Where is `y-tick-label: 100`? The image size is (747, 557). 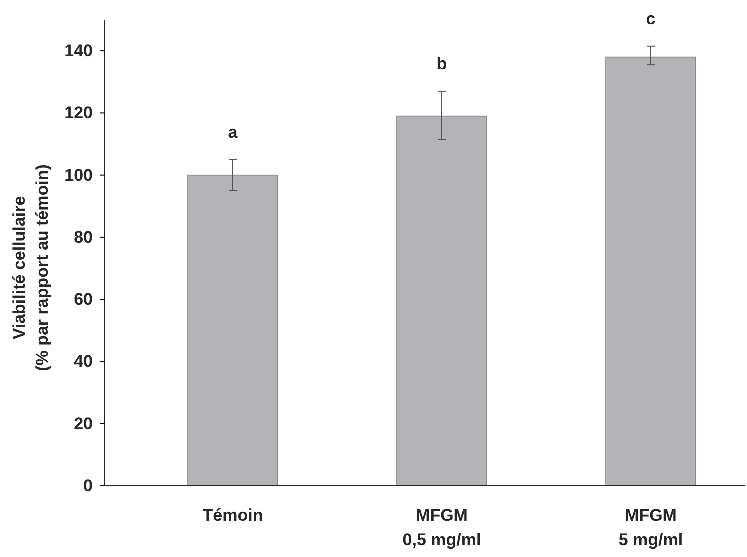 y-tick-label: 100 is located at coordinates (78, 175).